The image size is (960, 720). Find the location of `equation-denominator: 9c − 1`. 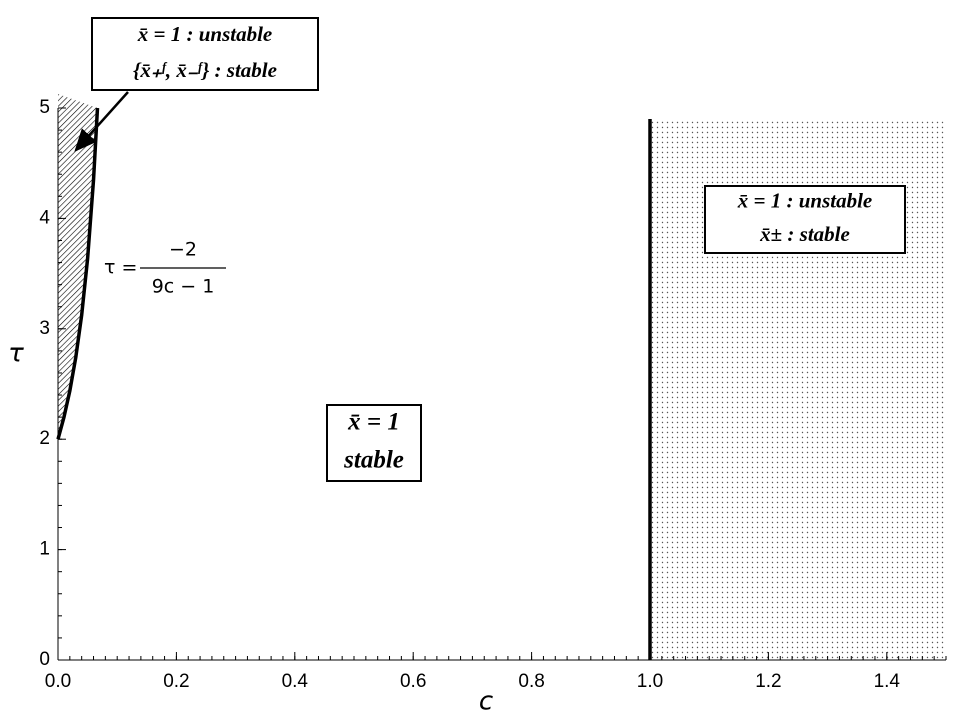

equation-denominator: 9c − 1 is located at coordinates (183, 287).